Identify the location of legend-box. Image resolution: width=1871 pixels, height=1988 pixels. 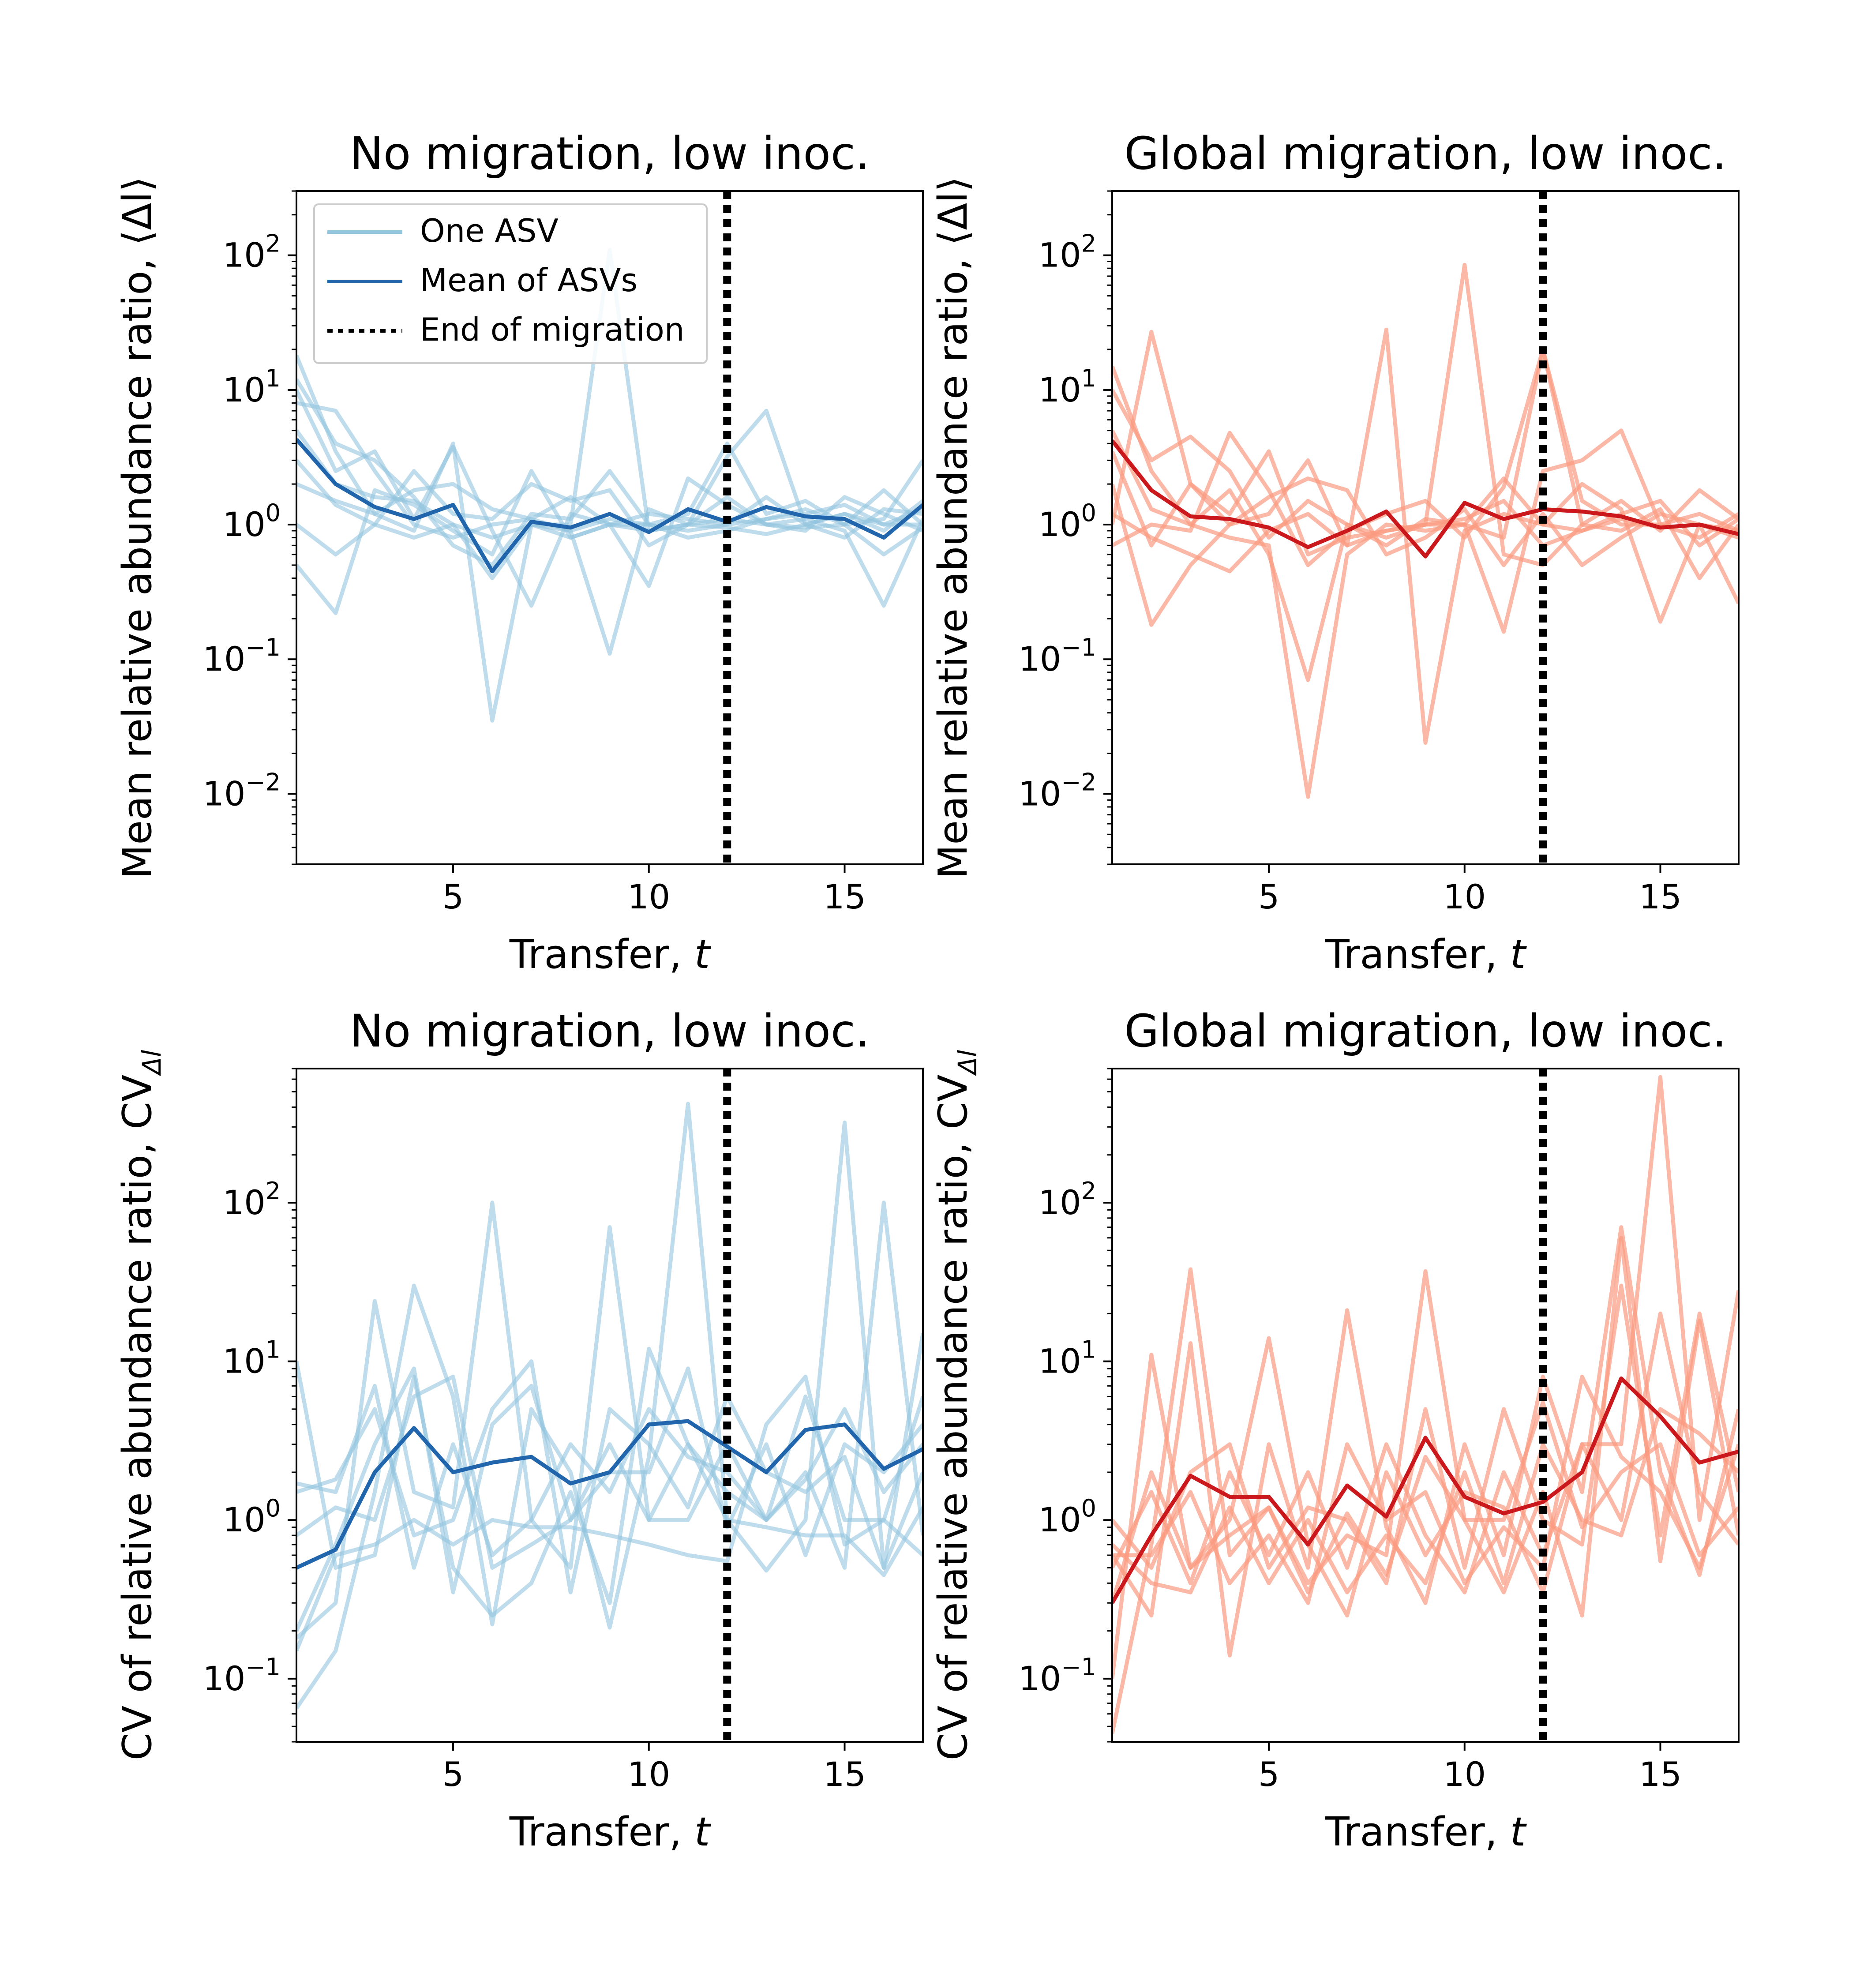
(510, 283).